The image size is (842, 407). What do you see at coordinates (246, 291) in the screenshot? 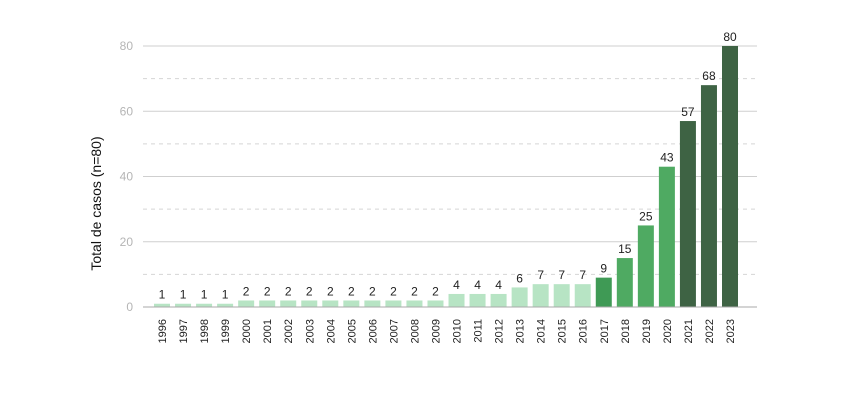
I see `data-label-2000: 2` at bounding box center [246, 291].